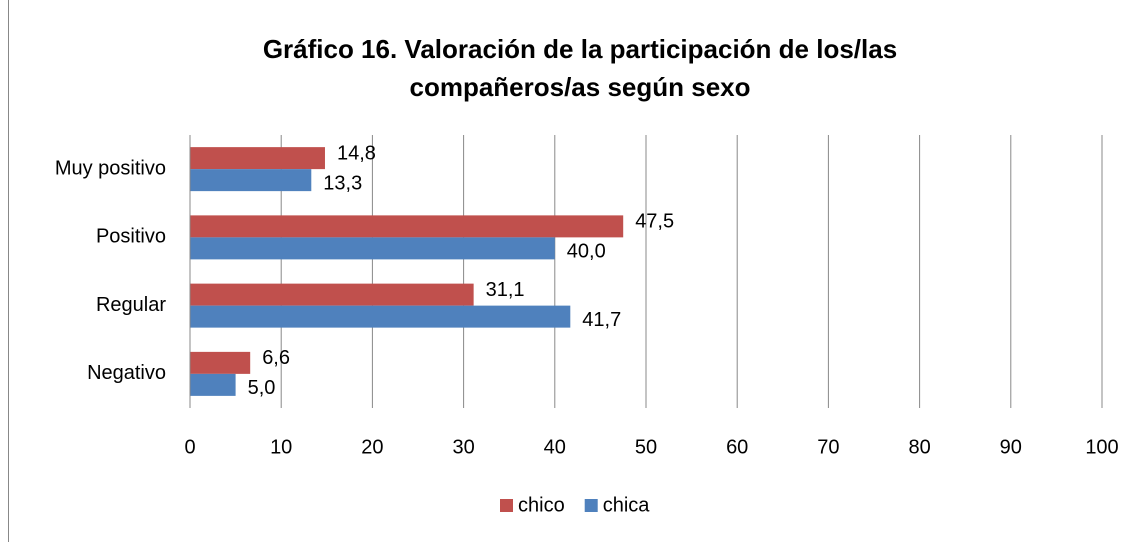 Image resolution: width=1147 pixels, height=542 pixels. I want to click on x-tick-label: 30, so click(463, 447).